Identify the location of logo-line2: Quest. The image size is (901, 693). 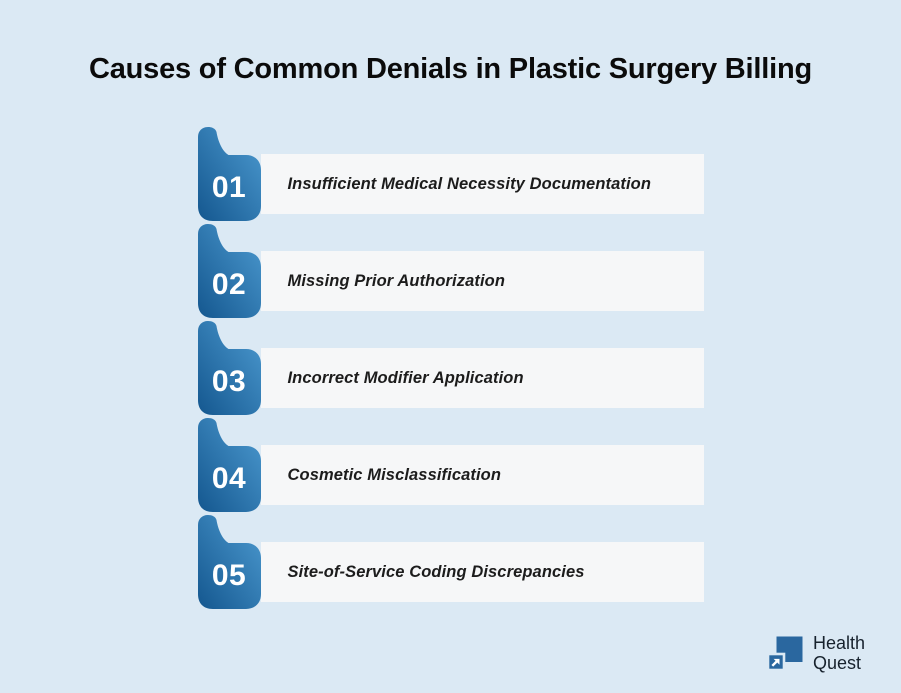
(836, 663).